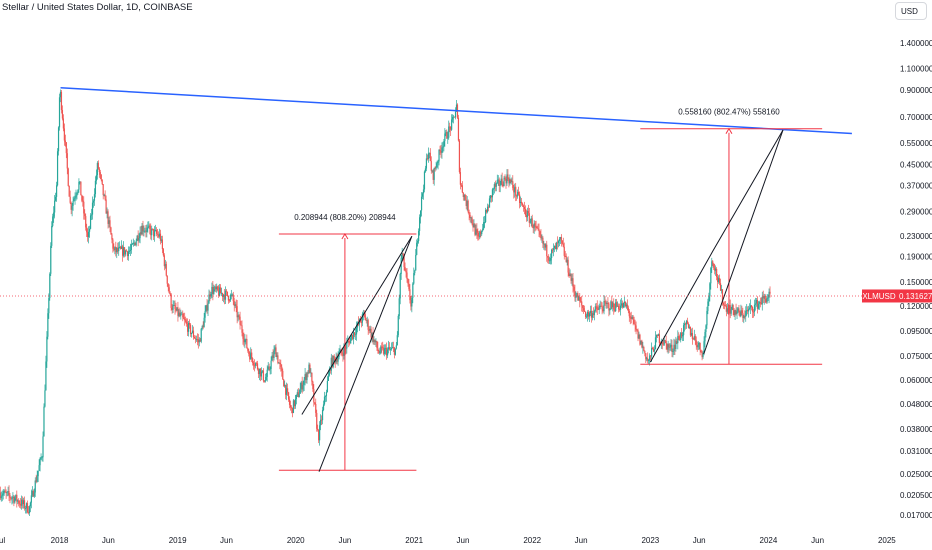  I want to click on y-tick-label: 0.075000, so click(916, 356).